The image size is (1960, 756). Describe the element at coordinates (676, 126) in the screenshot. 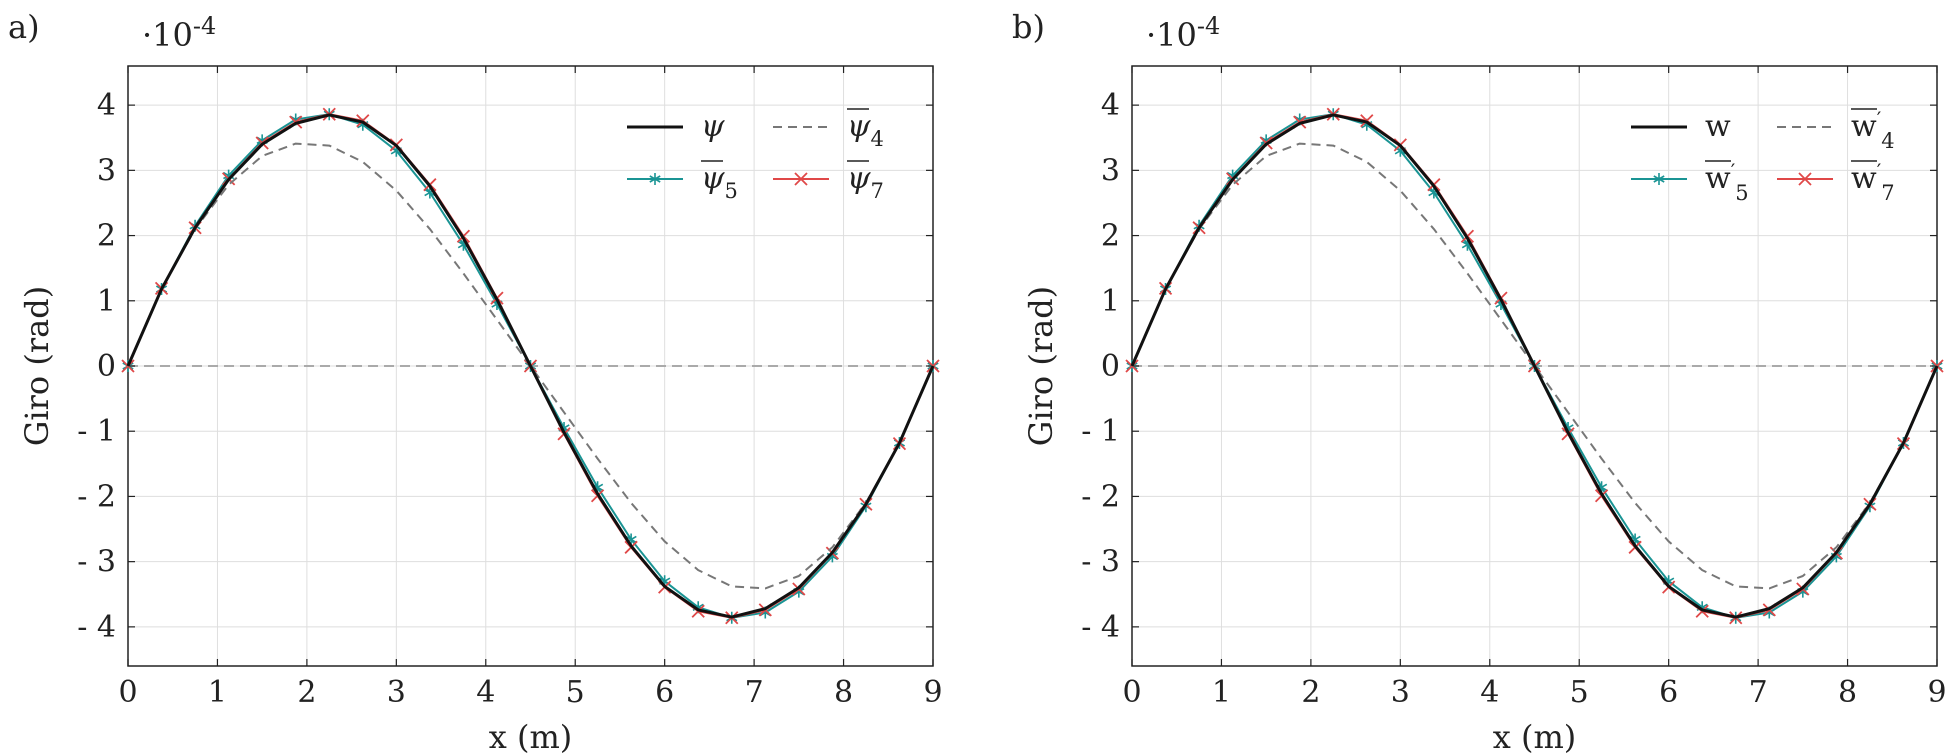

I see `legend-item: ψ` at that location.